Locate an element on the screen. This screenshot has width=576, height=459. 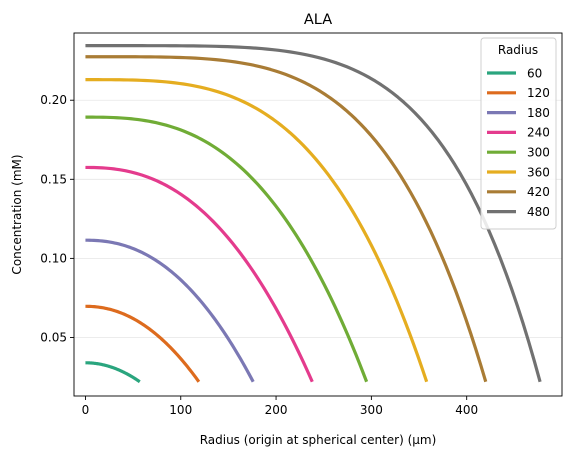
x-axis-label: Radius (origin at spherical center) (μm) is located at coordinates (318, 440).